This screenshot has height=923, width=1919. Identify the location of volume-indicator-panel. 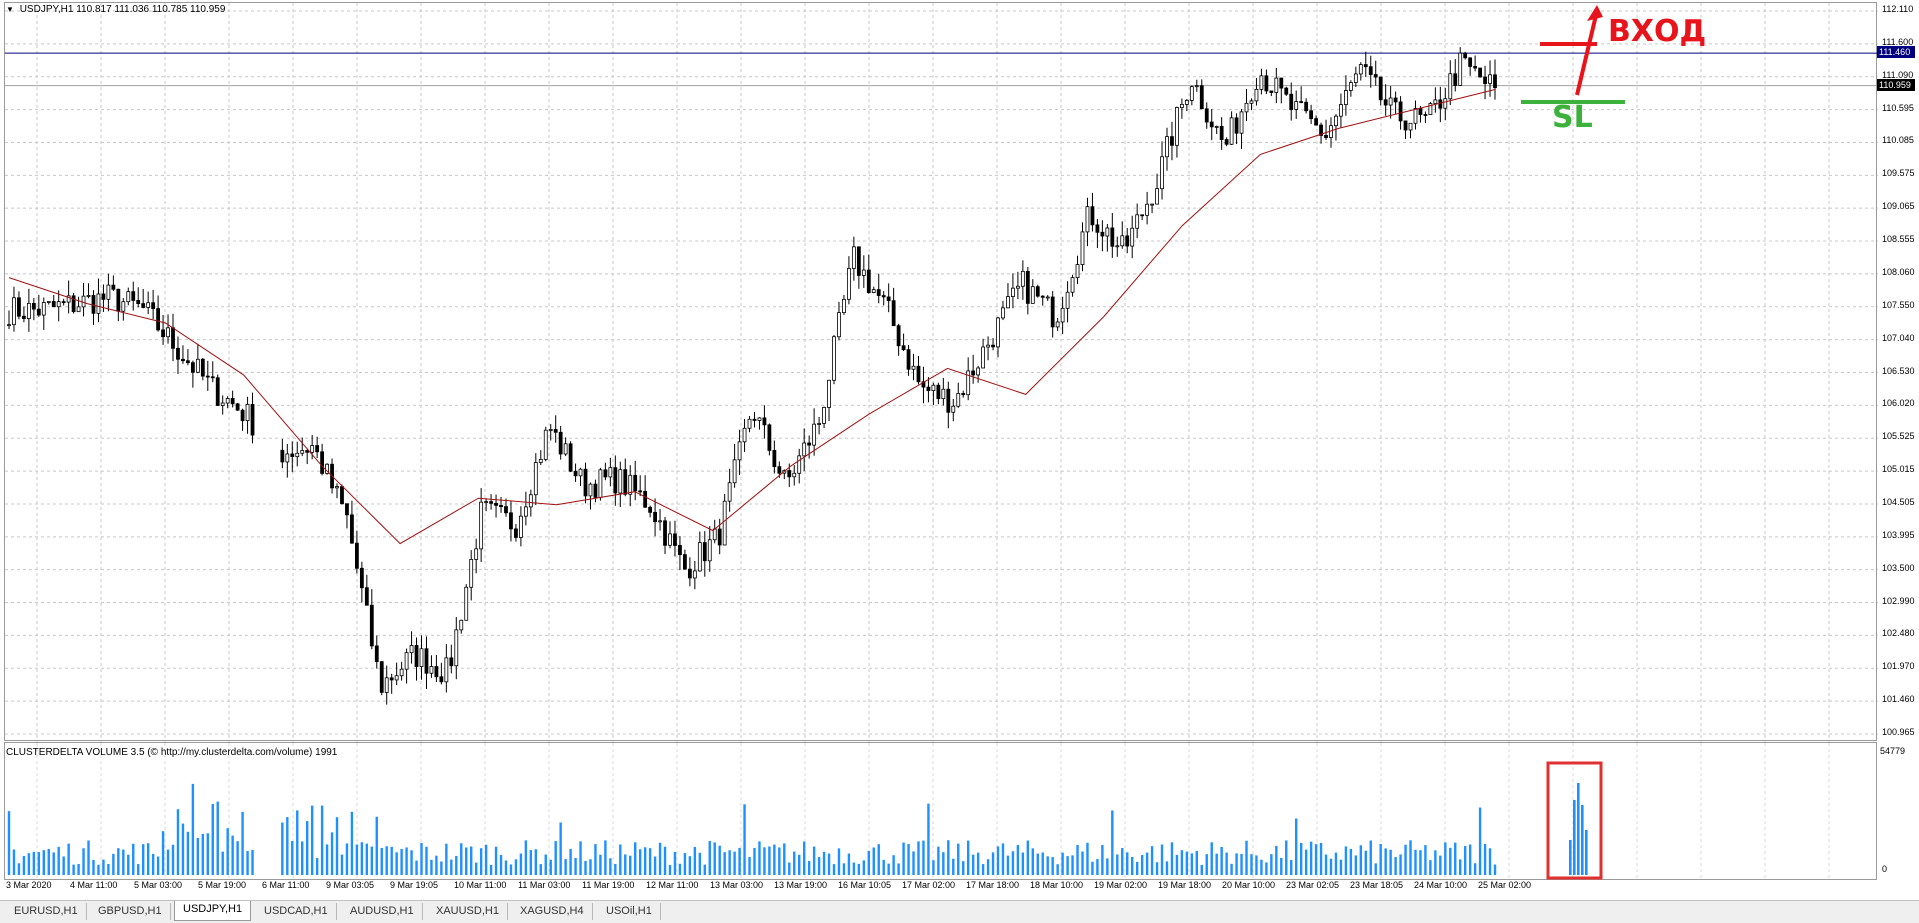
(941, 811).